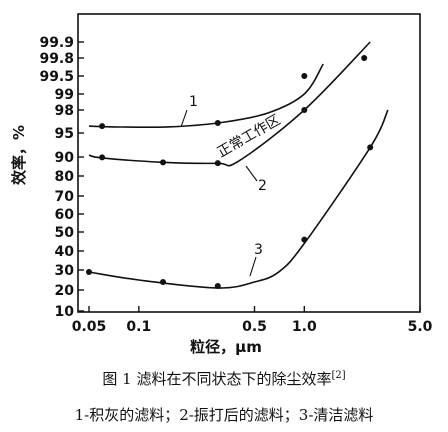 The image size is (448, 432). Describe the element at coordinates (65, 233) in the screenshot. I see `y-tick-label: 50` at that location.